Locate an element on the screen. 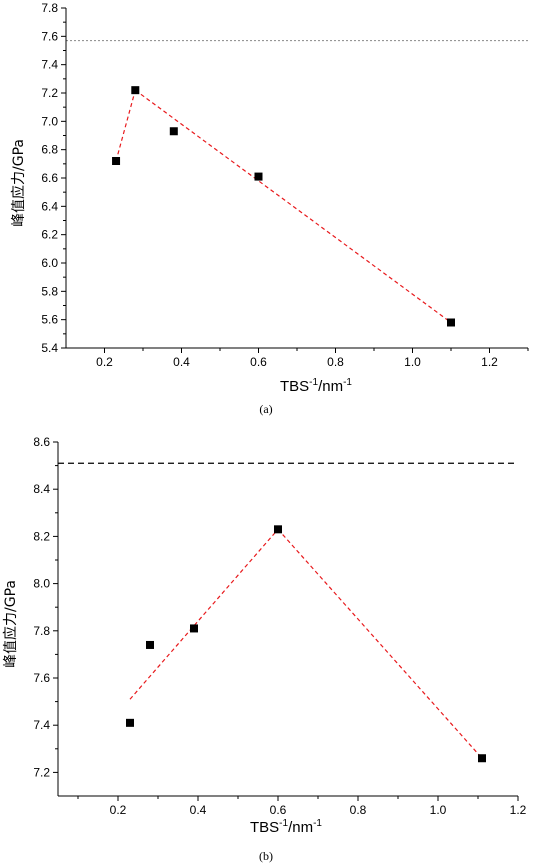  chart-a-x-tick-label: 1.0 is located at coordinates (412, 362).